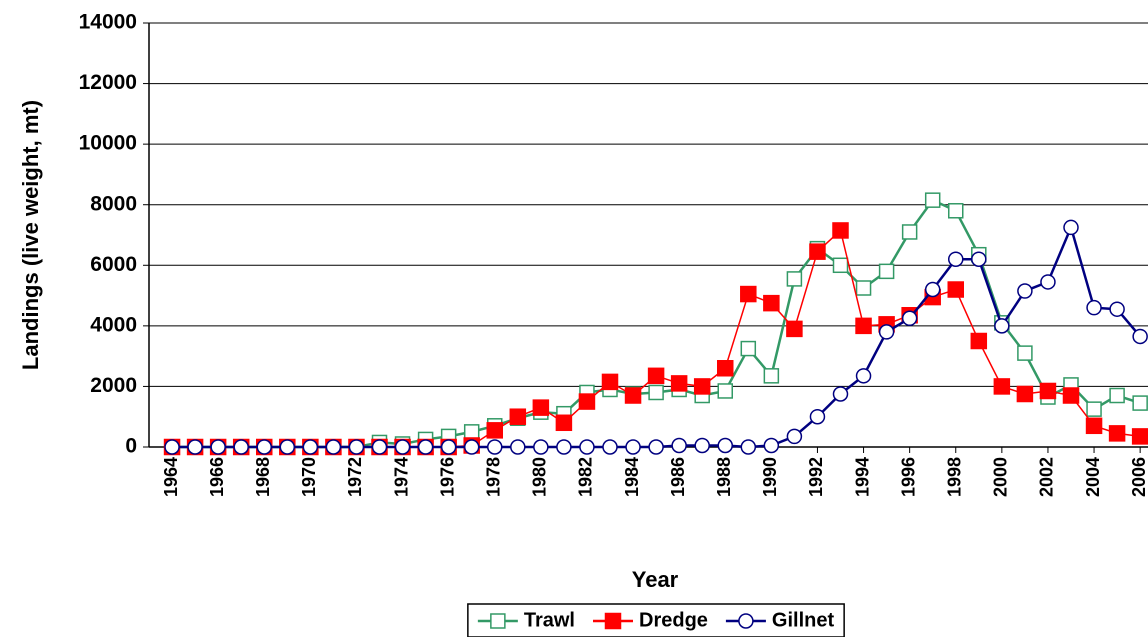  What do you see at coordinates (803, 620) in the screenshot?
I see `legend-label: Gillnet` at bounding box center [803, 620].